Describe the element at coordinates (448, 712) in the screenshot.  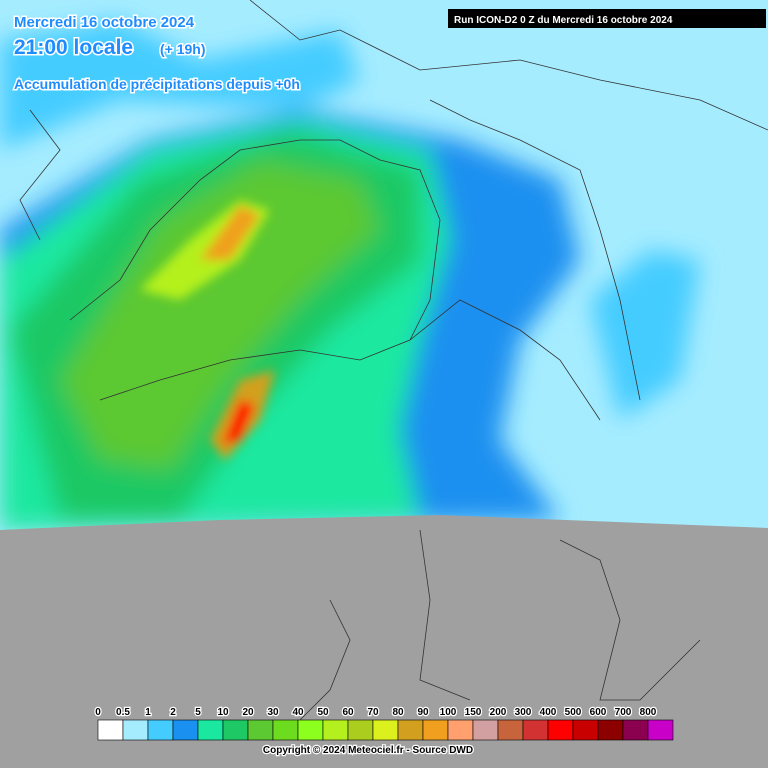
I see `legend-label: 100` at that location.